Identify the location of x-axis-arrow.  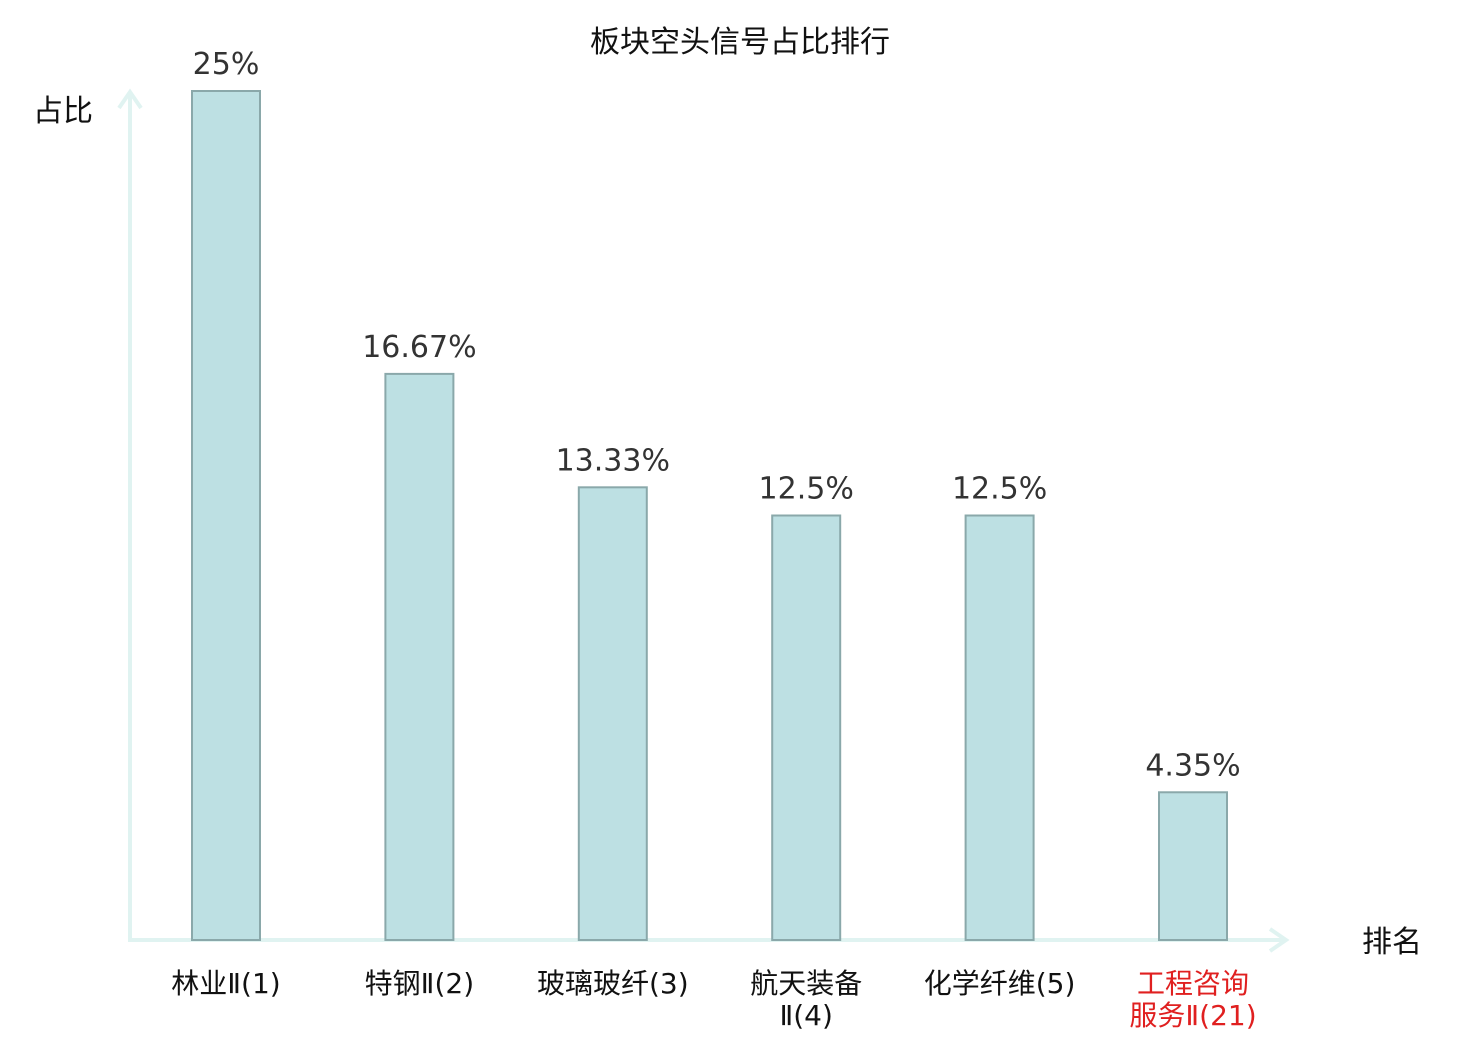
(1279, 940).